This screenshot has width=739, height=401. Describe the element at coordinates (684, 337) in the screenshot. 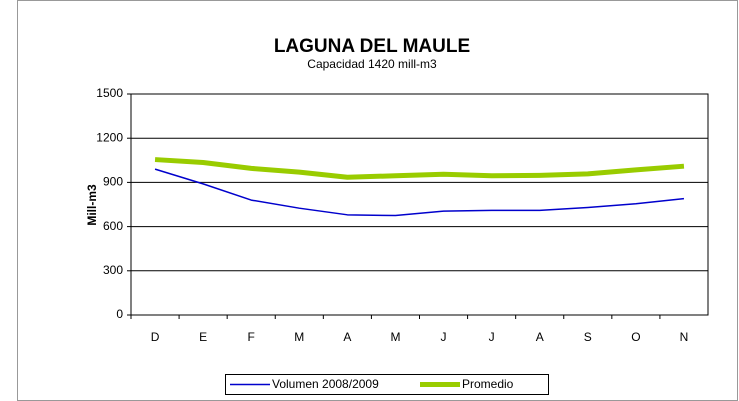

I see `x-tick-label: N` at that location.